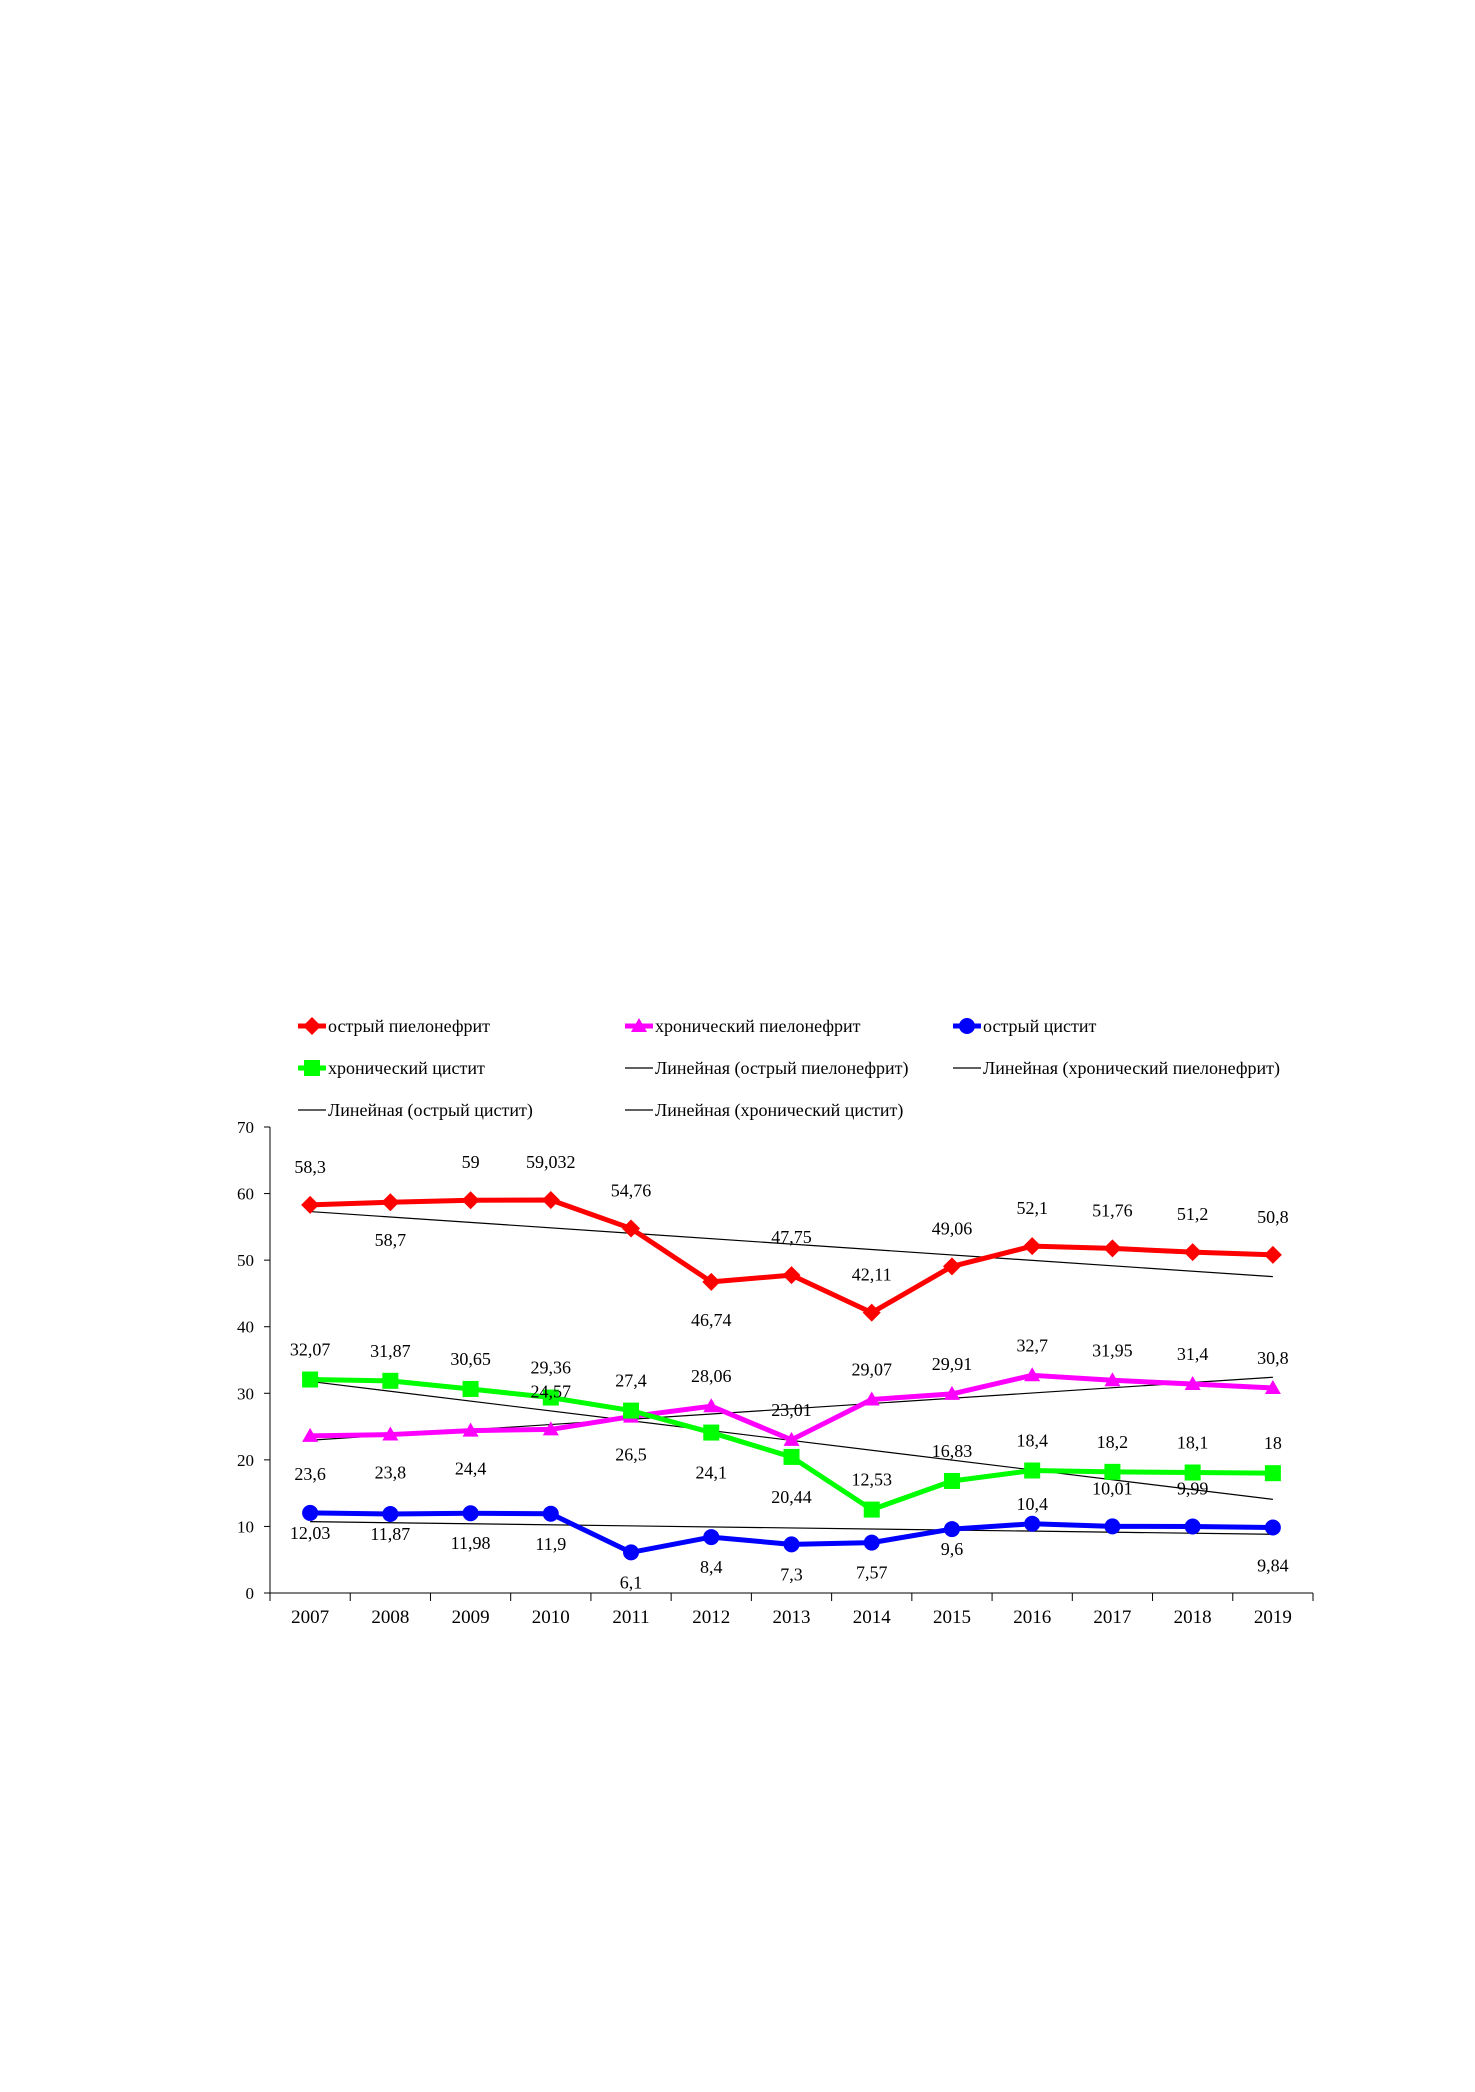 The width and height of the screenshot is (1475, 2092). What do you see at coordinates (1112, 1210) in the screenshot?
I see `data-label: 51,76` at bounding box center [1112, 1210].